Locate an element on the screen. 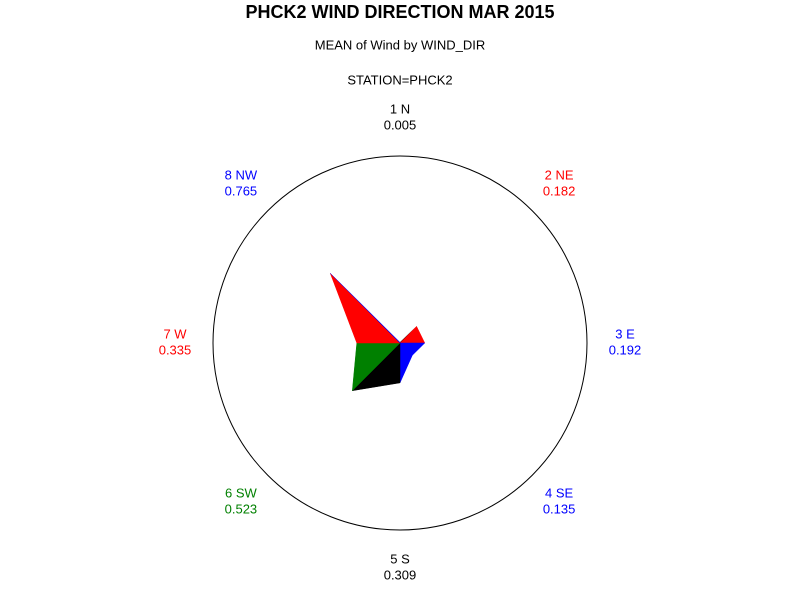 The image size is (800, 600). direction-label: 5 S is located at coordinates (400, 558).